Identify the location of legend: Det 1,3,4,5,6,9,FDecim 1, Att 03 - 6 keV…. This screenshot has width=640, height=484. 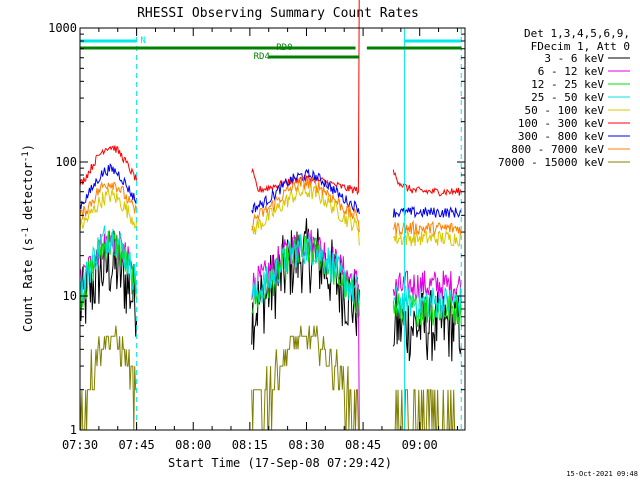
(564, 98).